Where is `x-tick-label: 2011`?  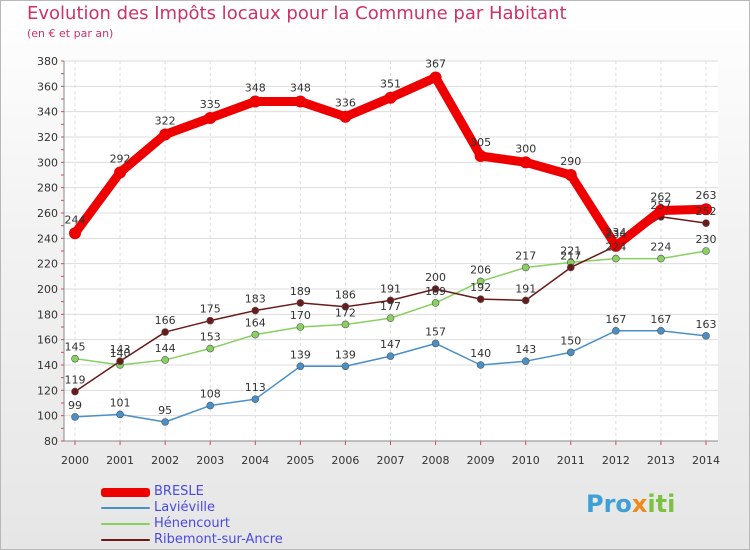 x-tick-label: 2011 is located at coordinates (571, 460).